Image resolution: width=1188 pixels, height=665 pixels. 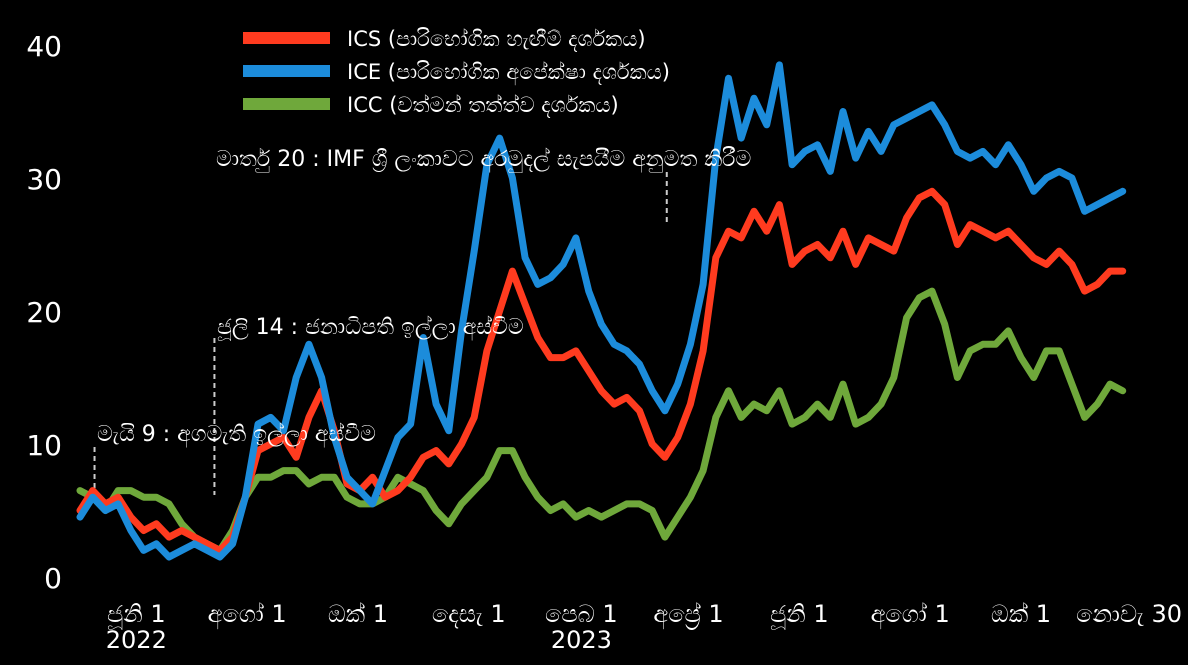 What do you see at coordinates (44, 312) in the screenshot?
I see `y-tick-label: 20` at bounding box center [44, 312].